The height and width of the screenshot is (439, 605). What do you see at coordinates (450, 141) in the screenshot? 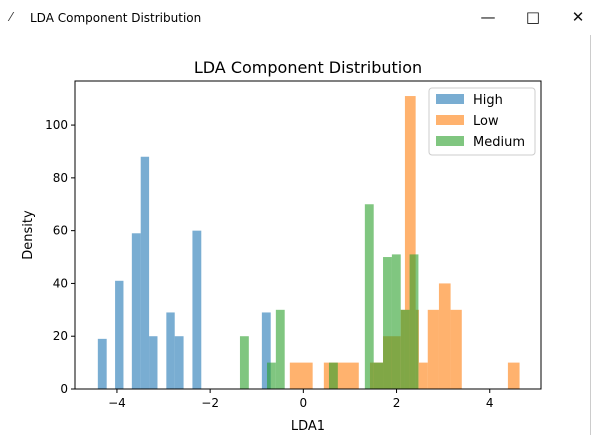
I see `legend-swatch-medium` at bounding box center [450, 141].